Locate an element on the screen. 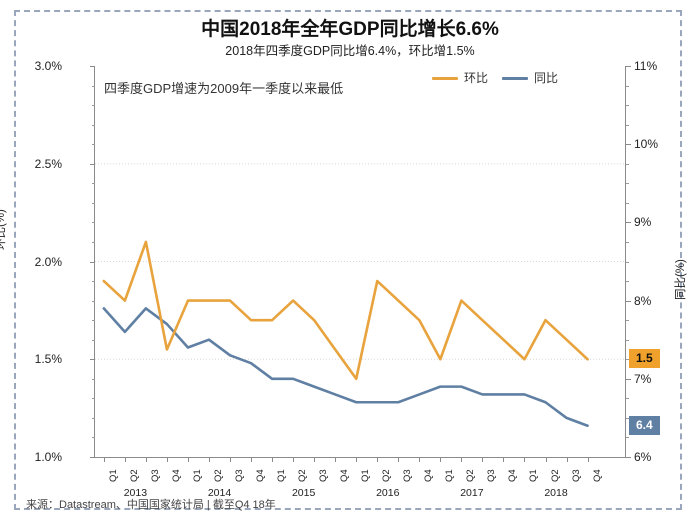  y-axis-left-tick-label: 2.5% is located at coordinates (48, 163).